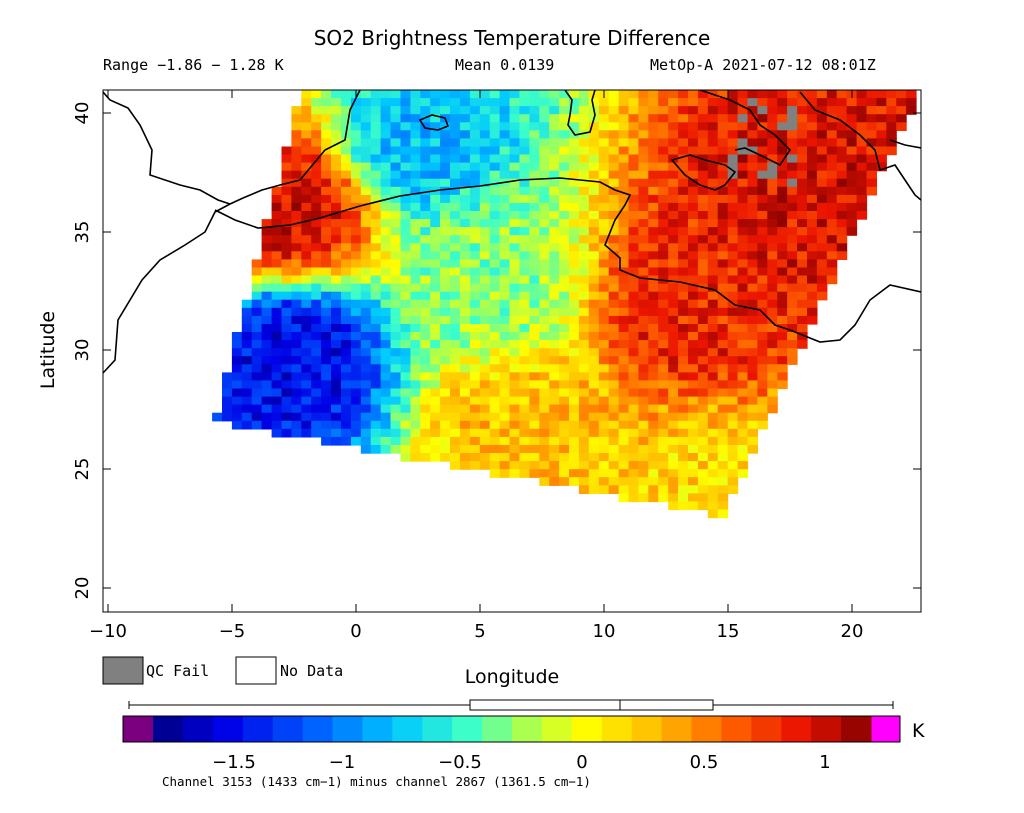 The image size is (1024, 813). Describe the element at coordinates (288, 729) in the screenshot. I see `colorbar-segment` at that location.